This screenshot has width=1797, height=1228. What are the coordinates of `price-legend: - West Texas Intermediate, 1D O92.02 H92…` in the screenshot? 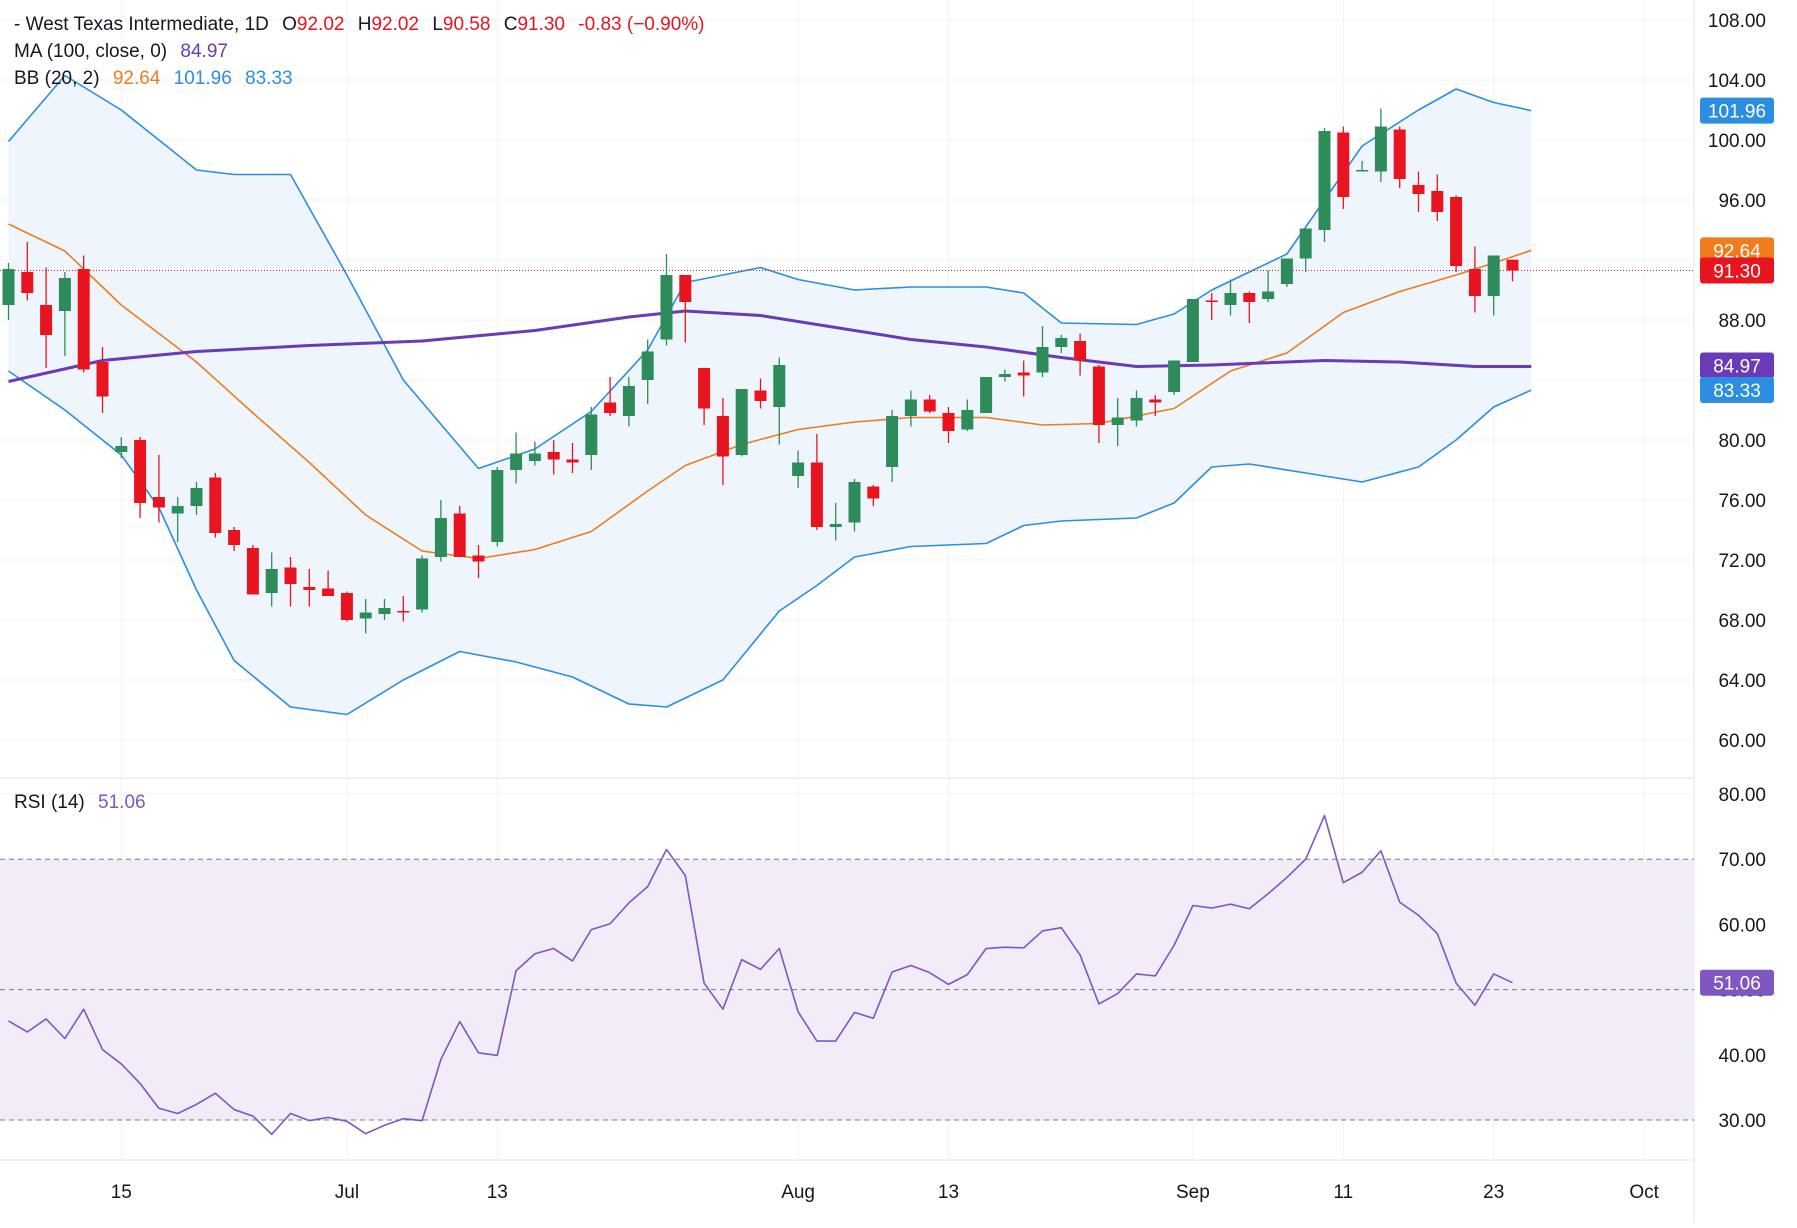 It's located at (359, 25).